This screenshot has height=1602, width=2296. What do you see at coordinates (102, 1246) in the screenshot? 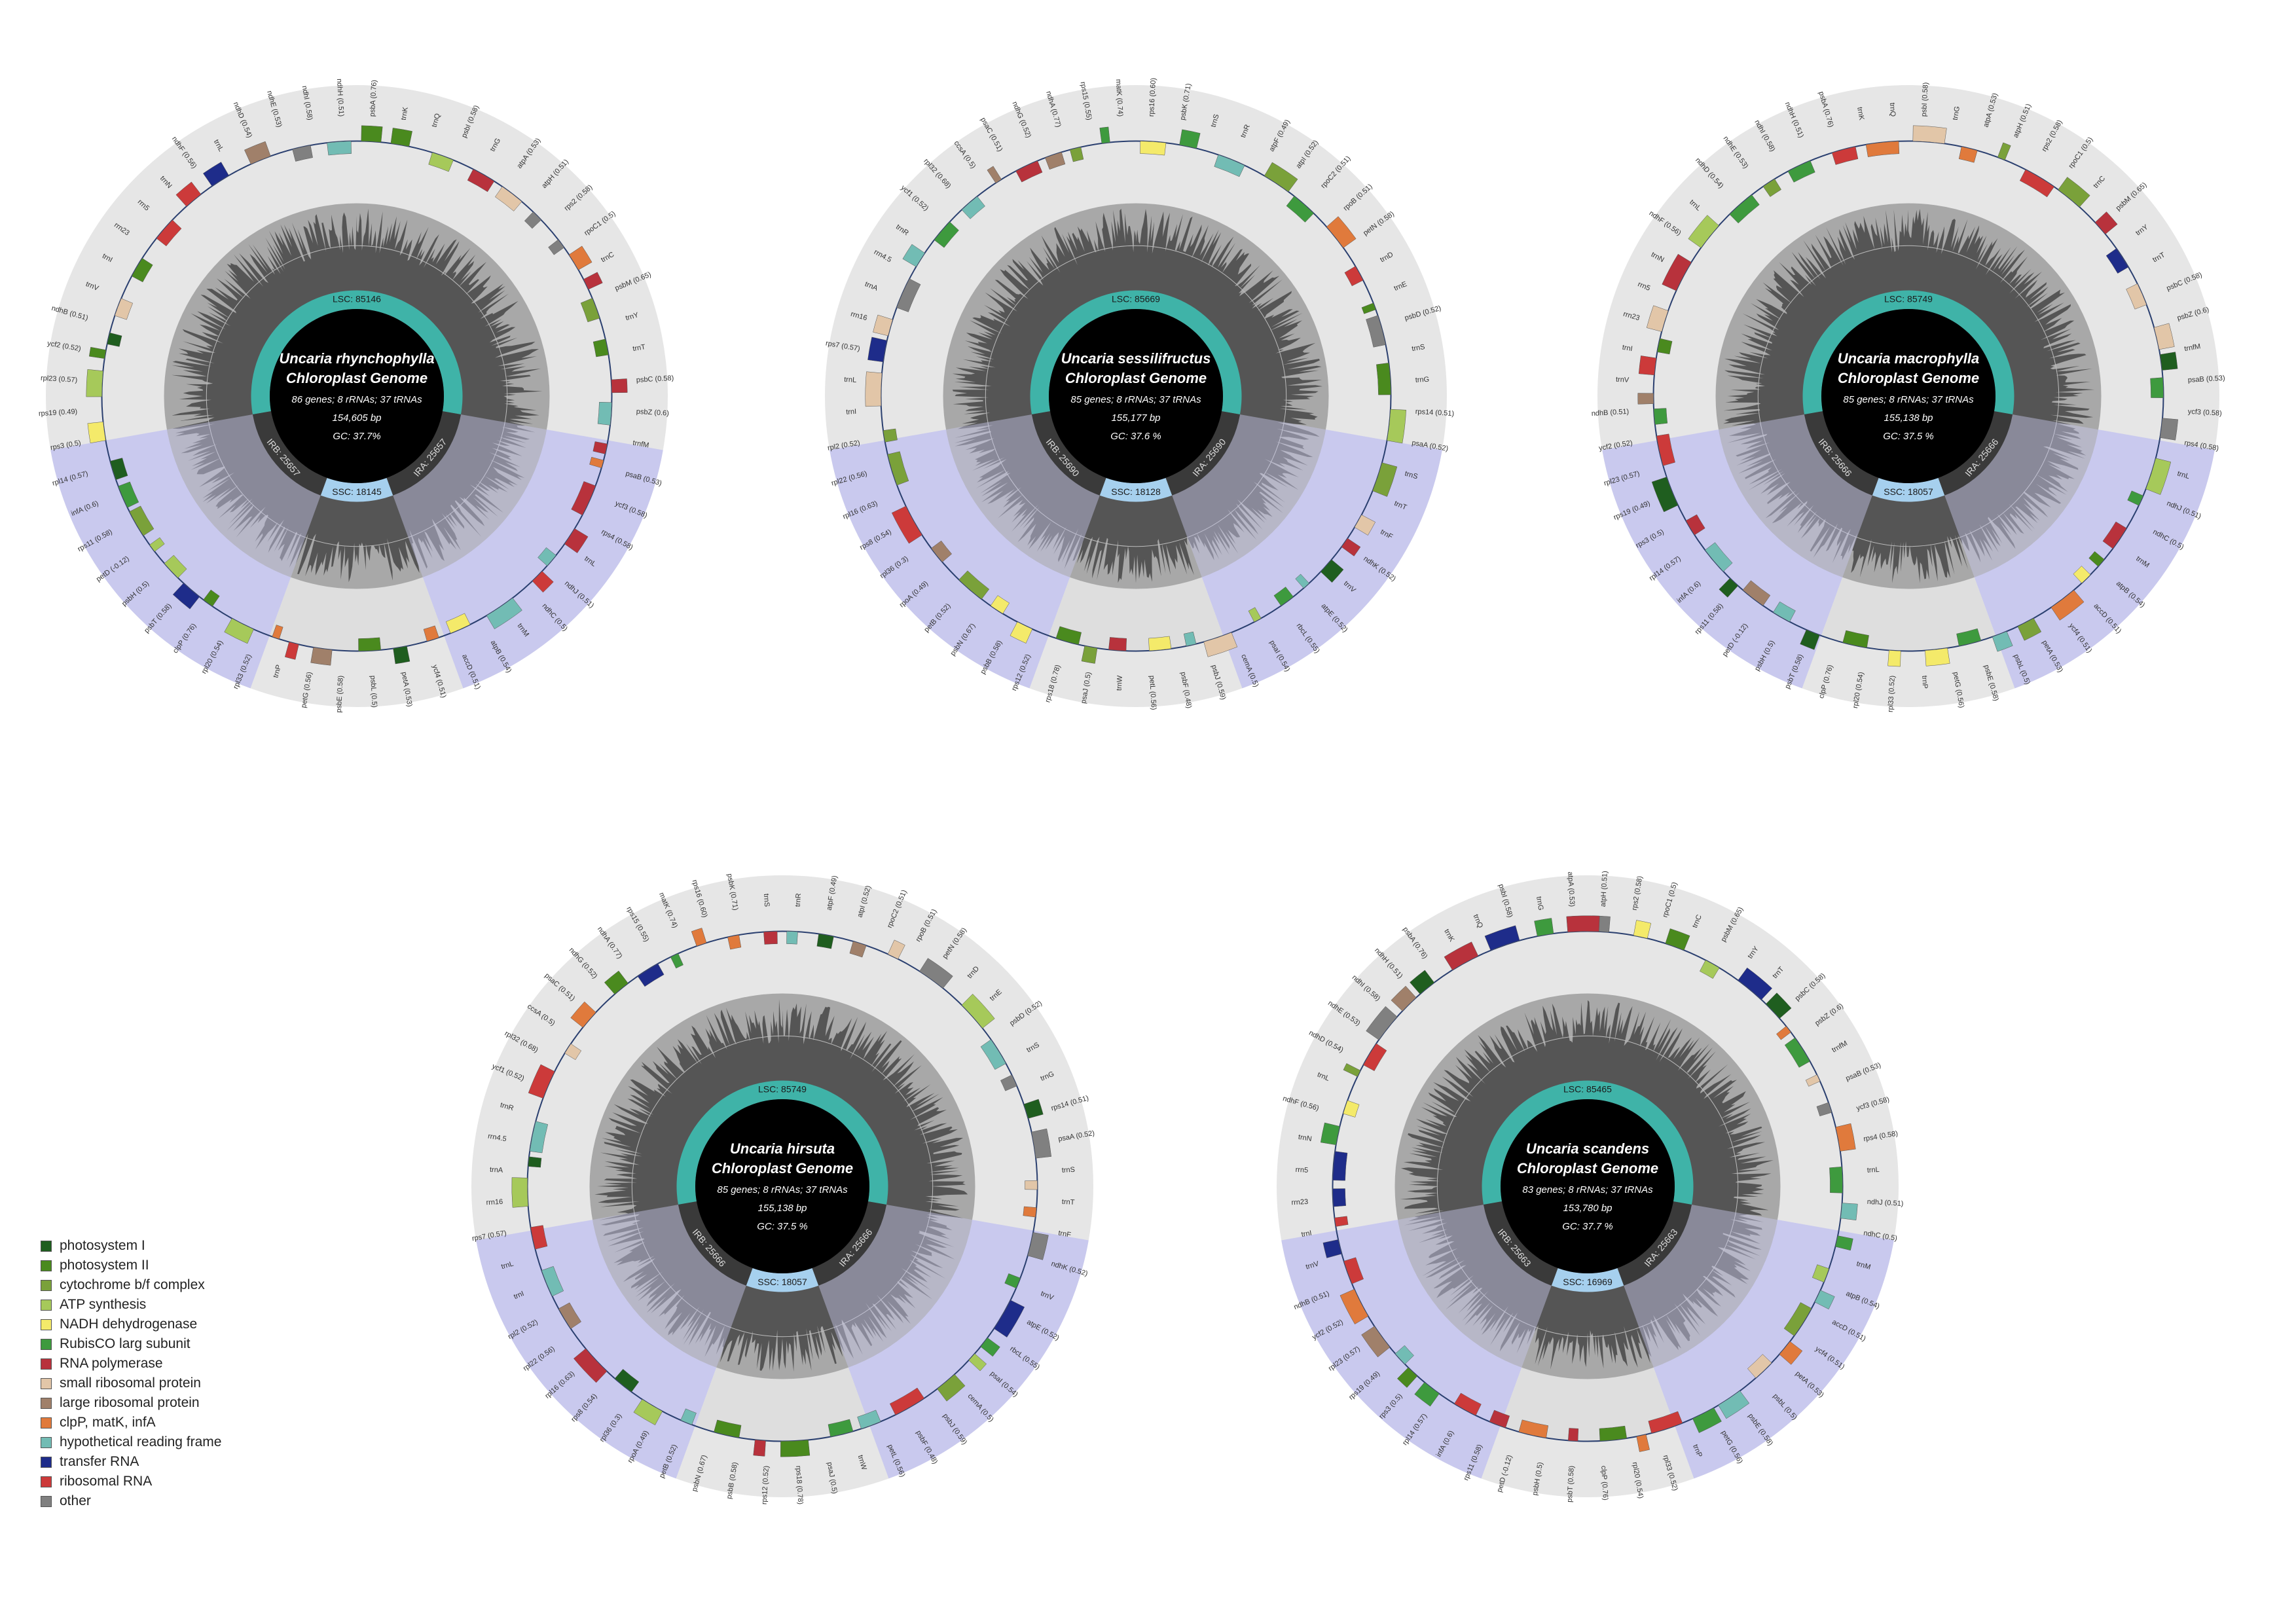
I see `legend-label: photosystem I` at bounding box center [102, 1246].